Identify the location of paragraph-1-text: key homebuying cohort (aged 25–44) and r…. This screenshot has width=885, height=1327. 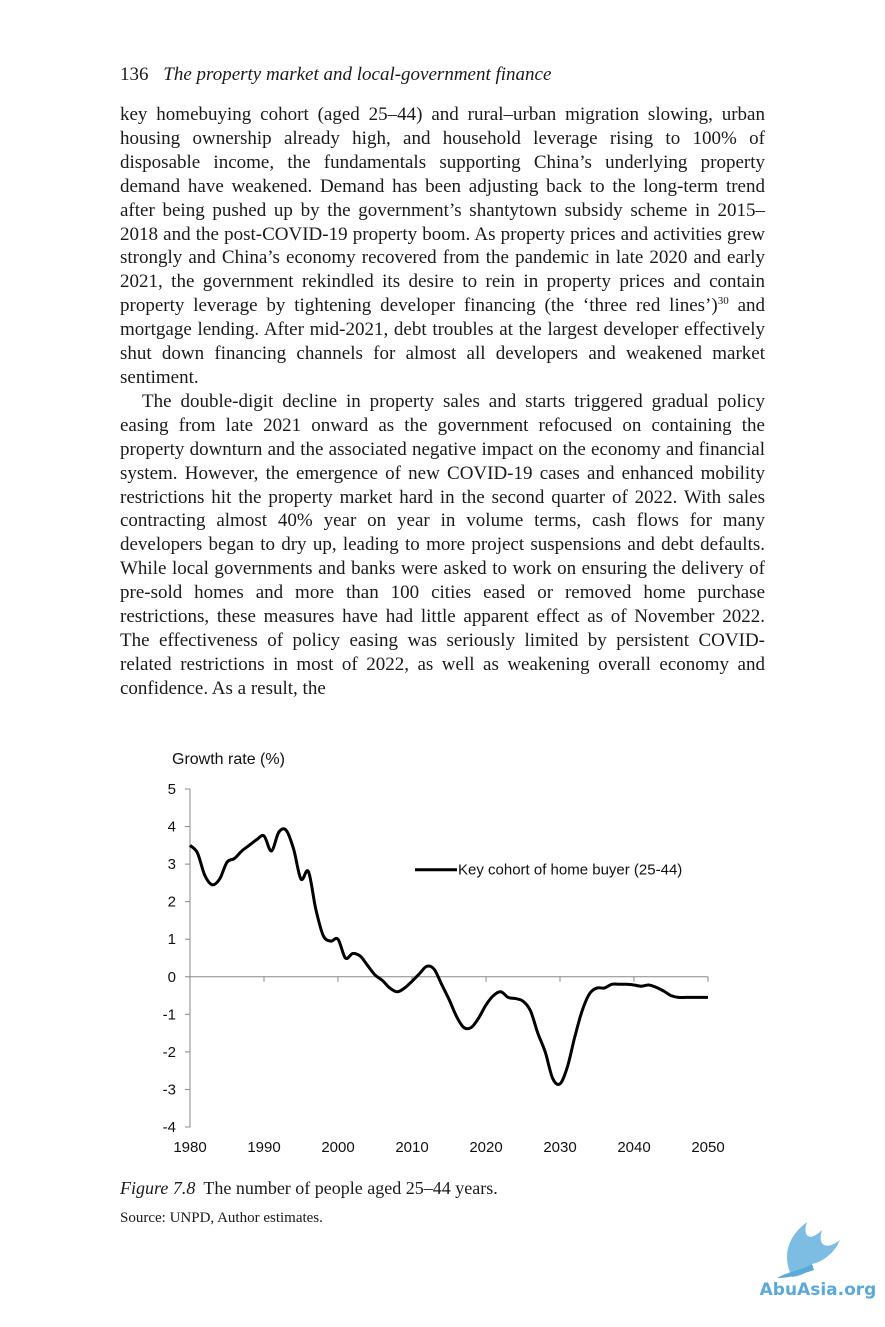
(442, 210).